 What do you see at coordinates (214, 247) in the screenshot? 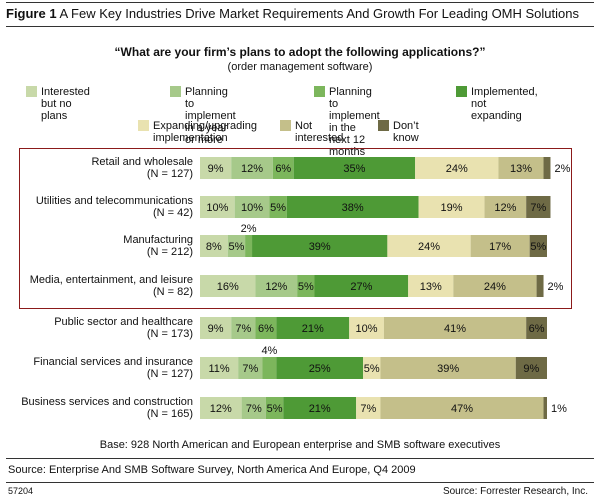
I see `data-label: 8%` at bounding box center [214, 247].